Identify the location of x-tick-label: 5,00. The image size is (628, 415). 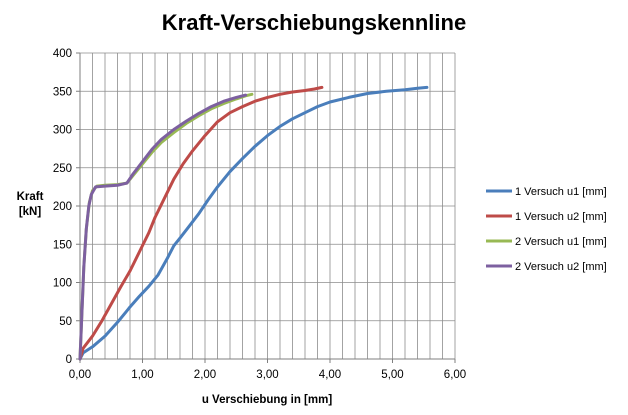
(392, 375).